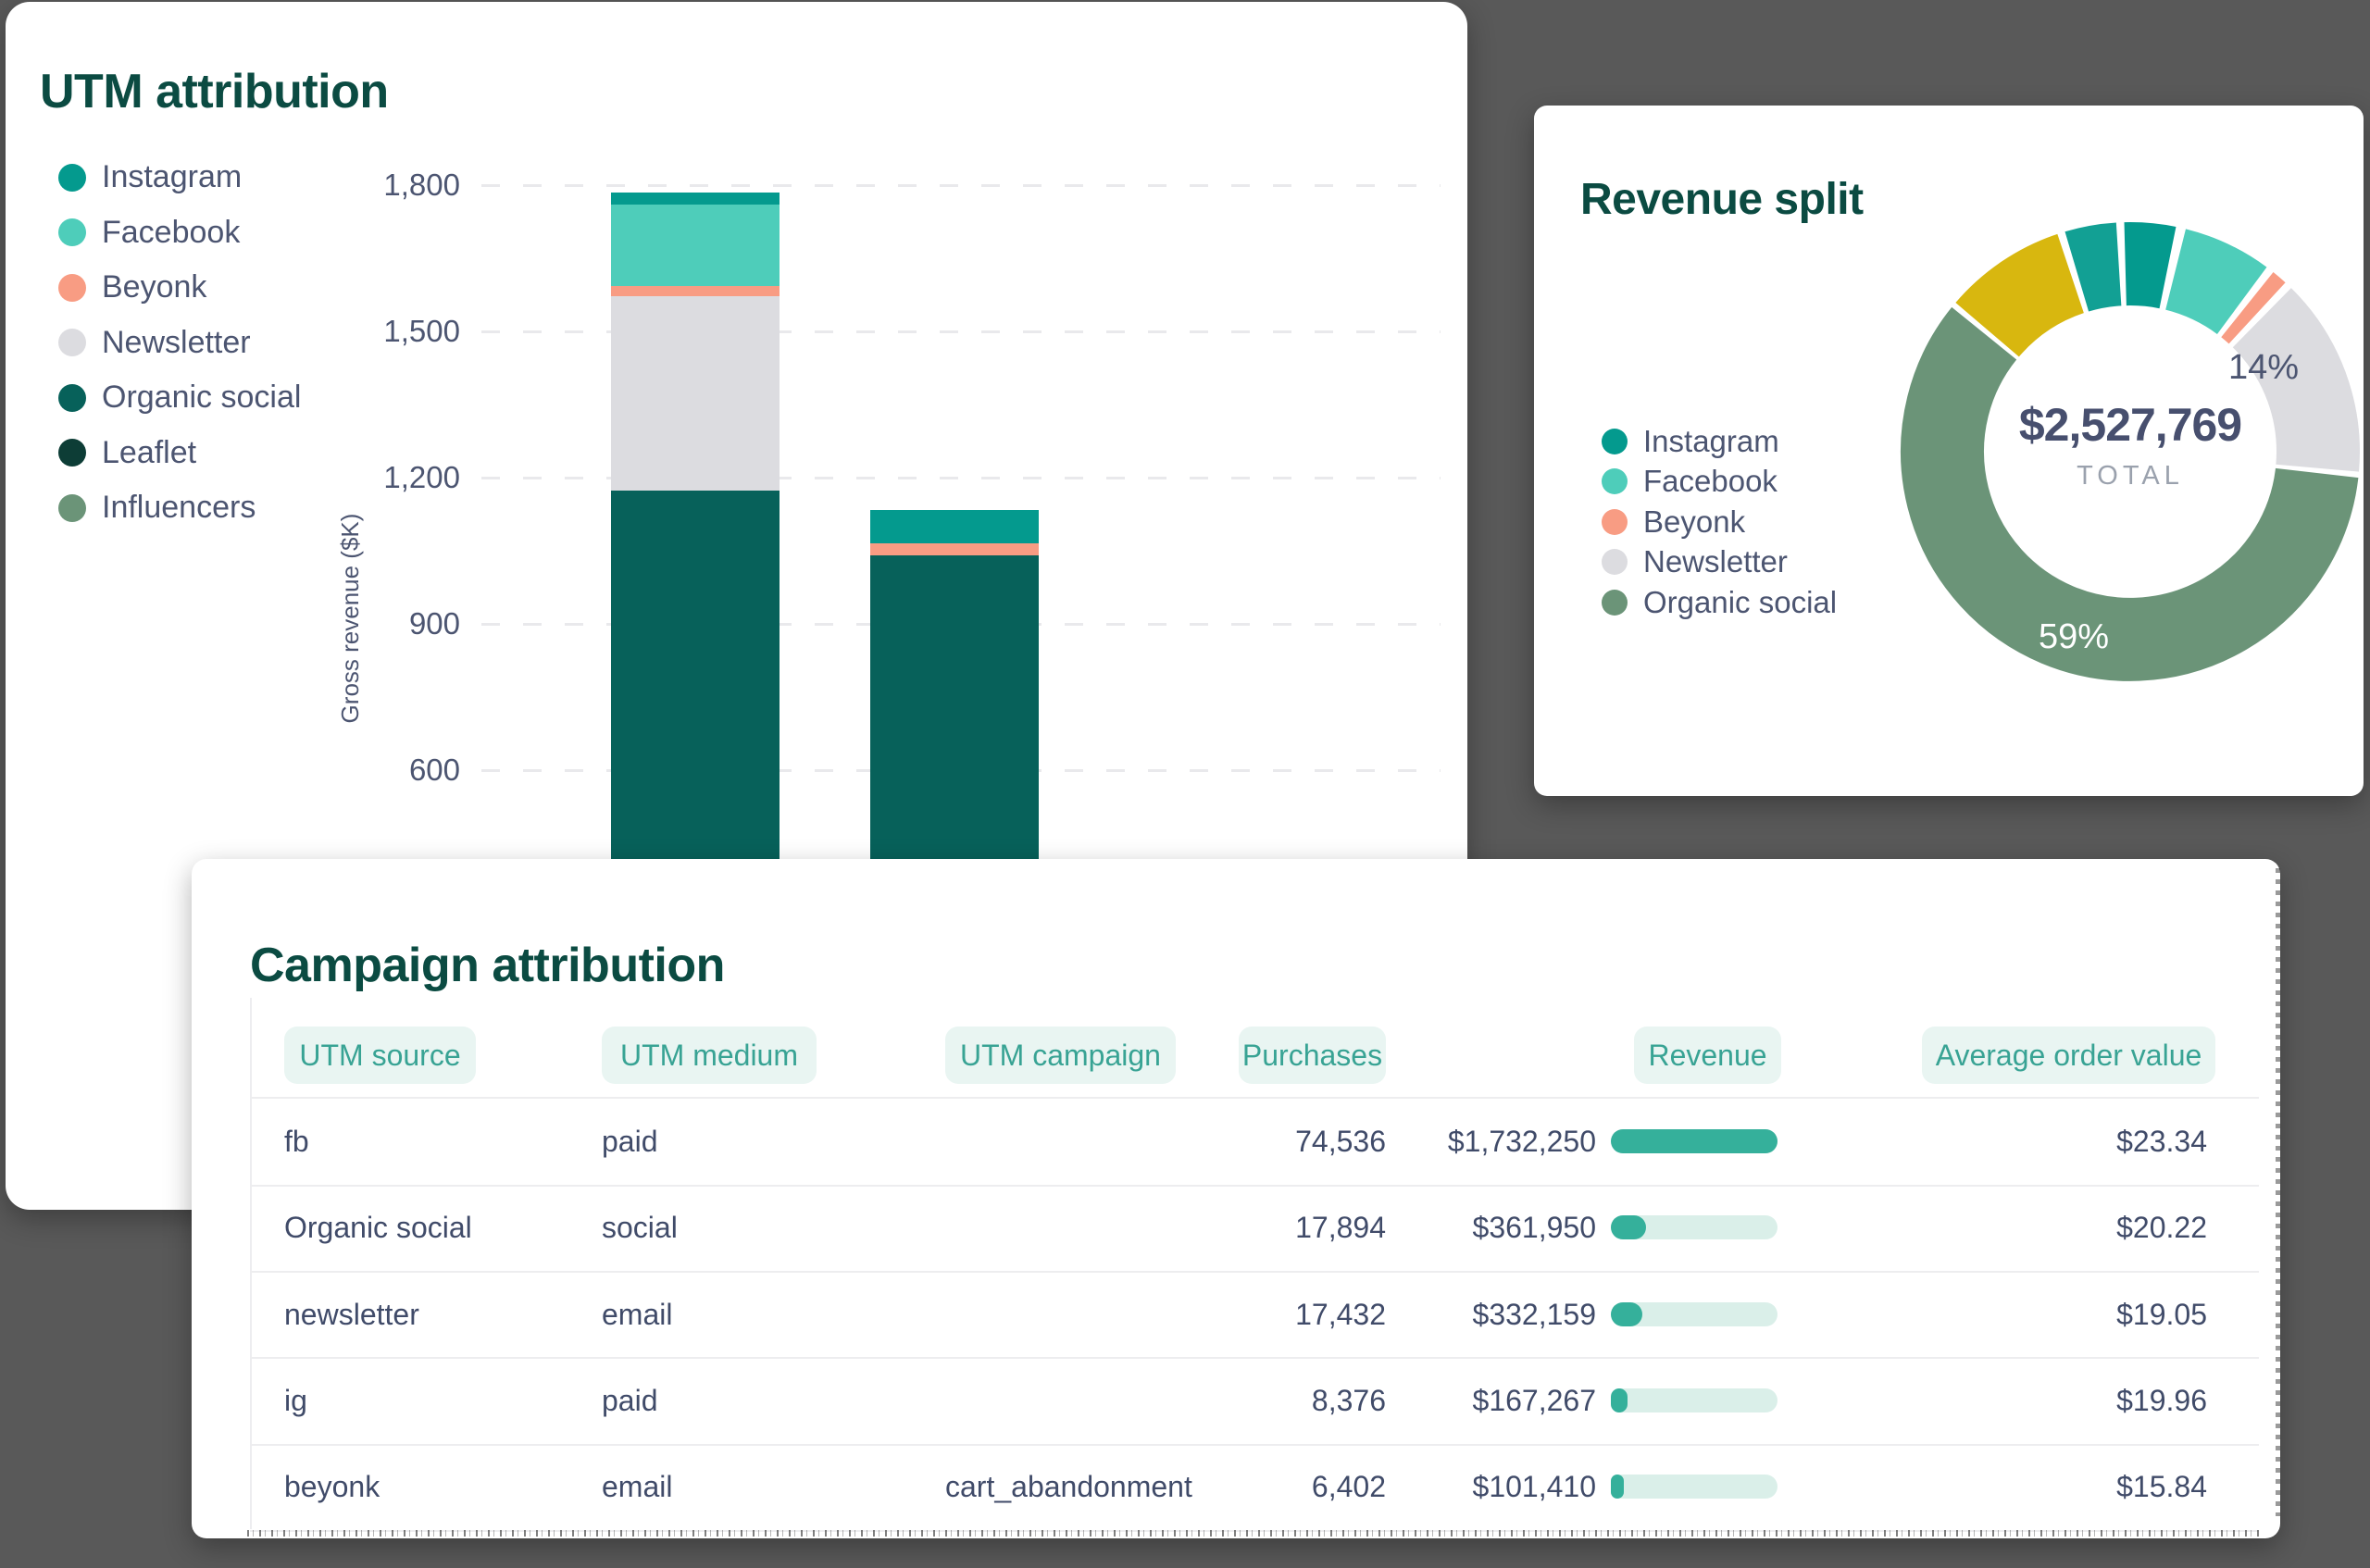  What do you see at coordinates (351, 1314) in the screenshot?
I see `cell-utm-source: newsletter` at bounding box center [351, 1314].